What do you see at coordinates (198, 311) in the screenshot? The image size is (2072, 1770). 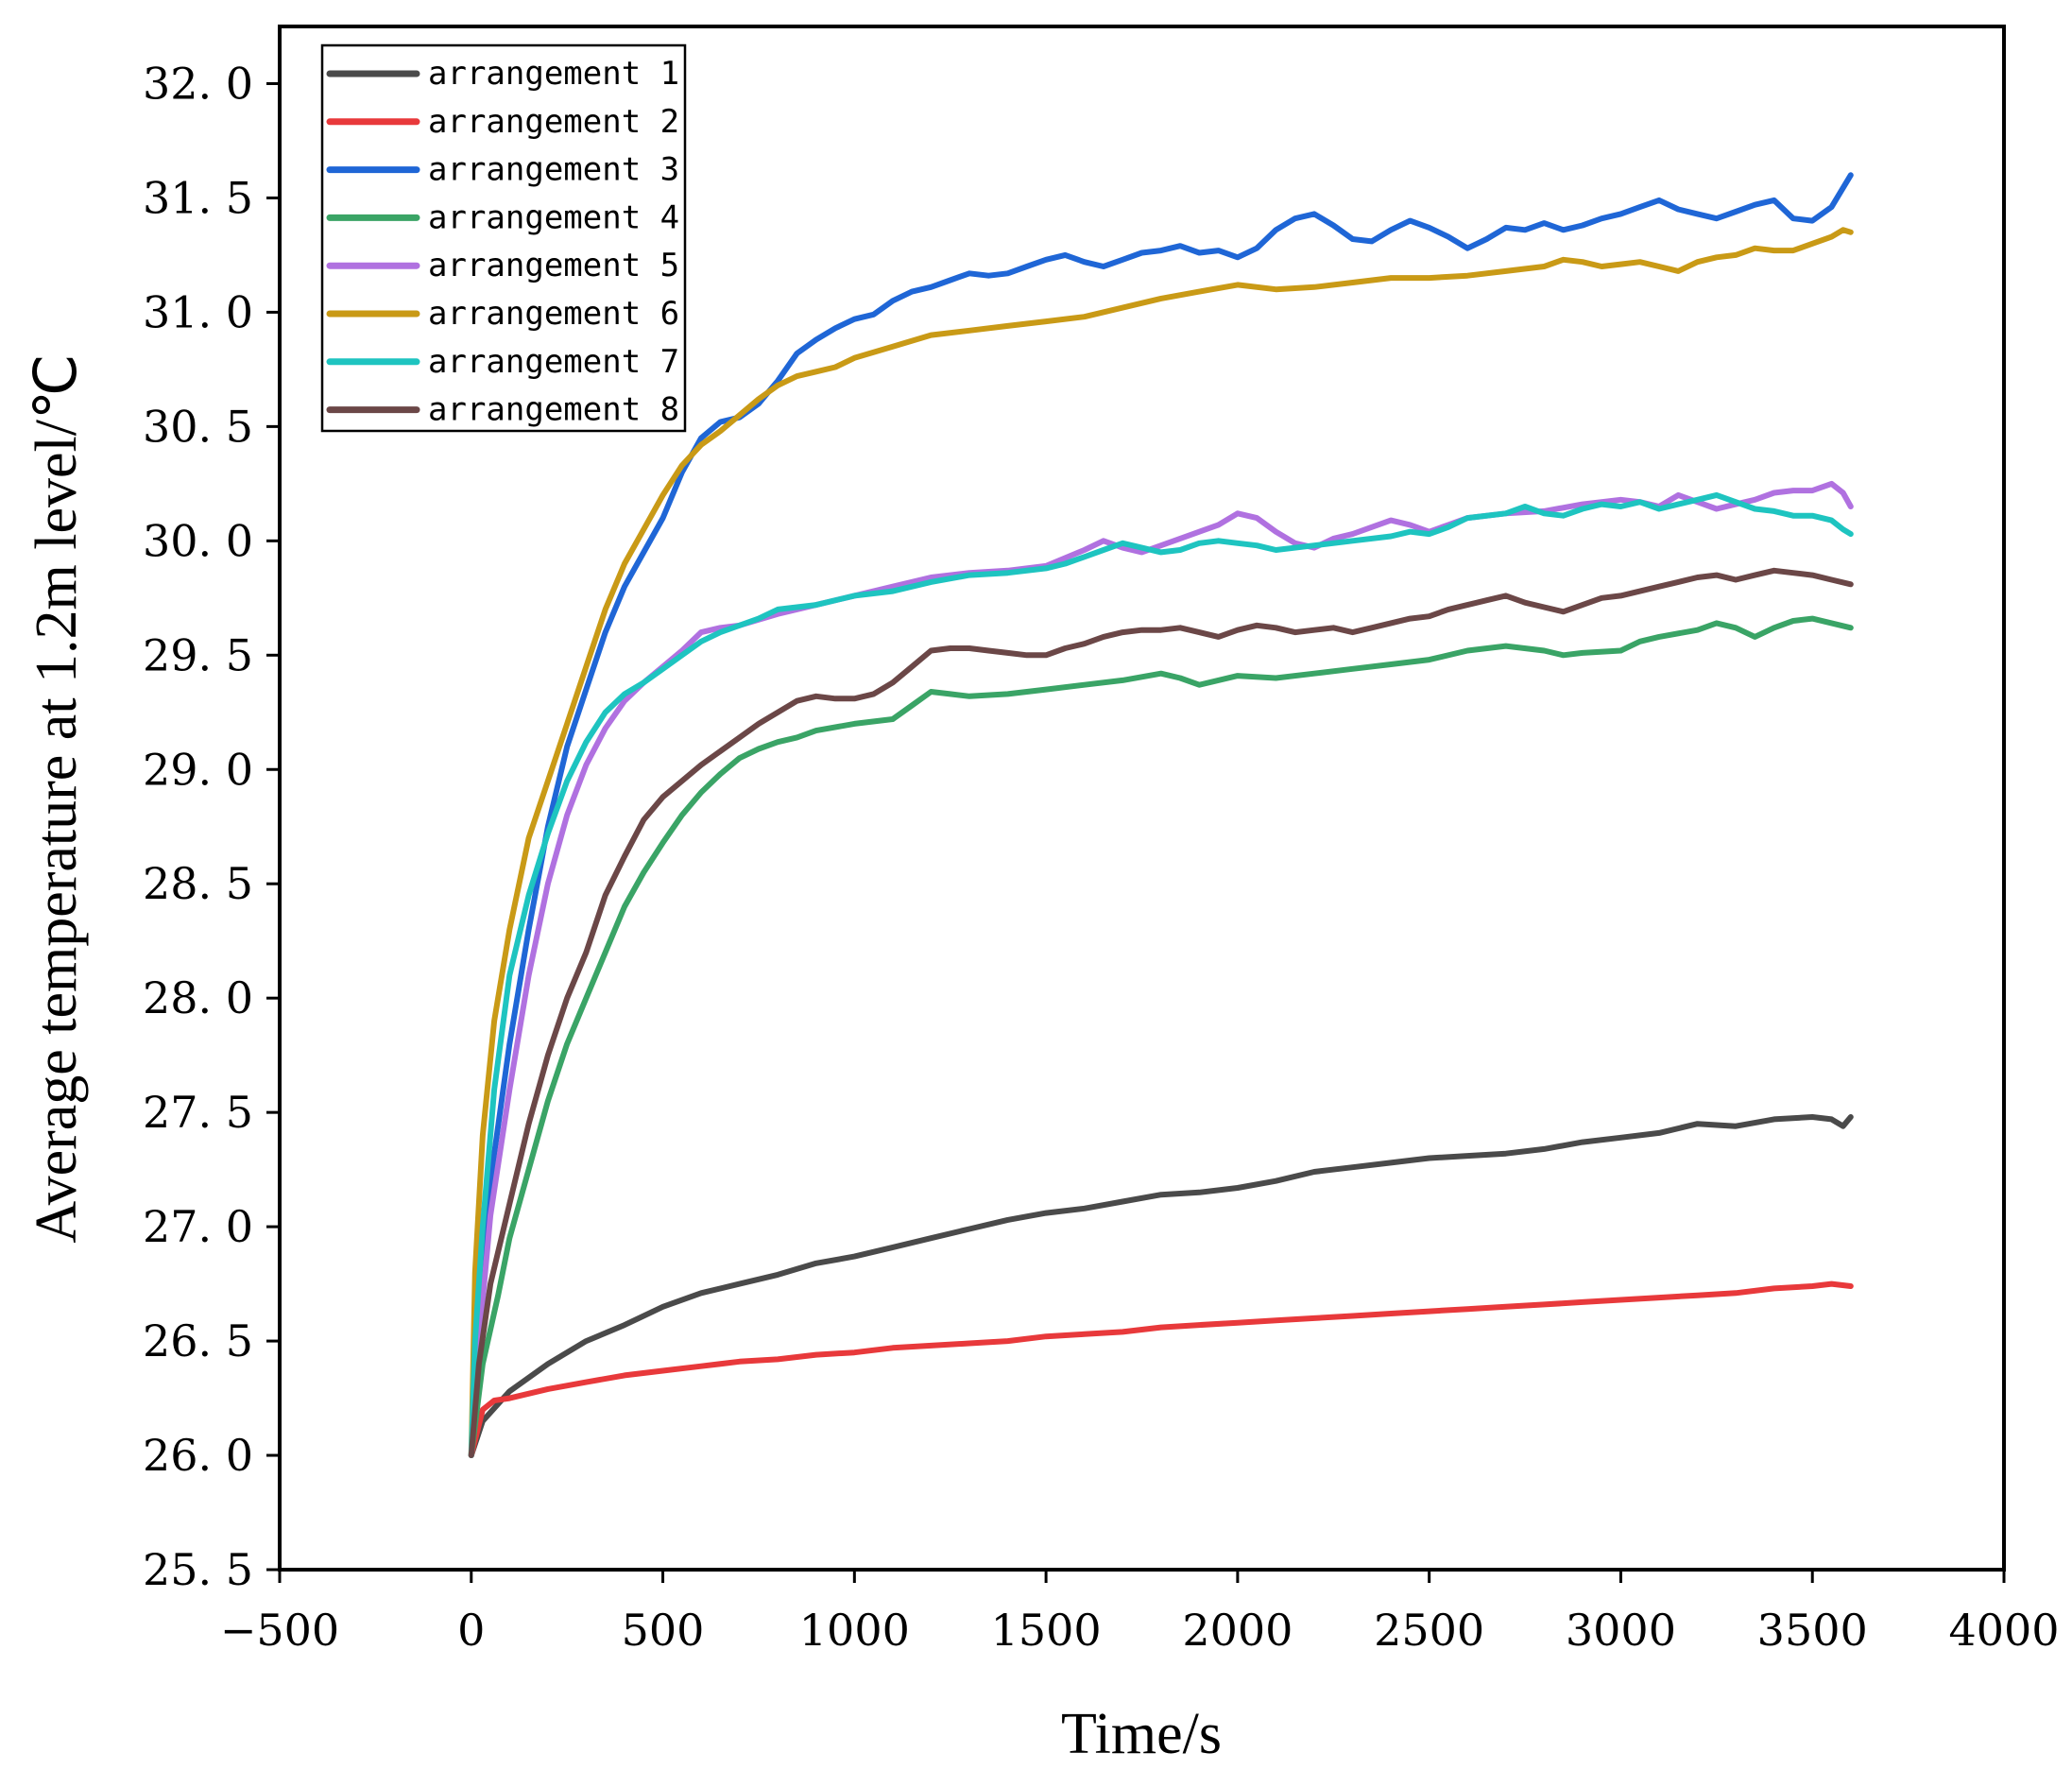 I see `y-tick-label: 31. 0` at bounding box center [198, 311].